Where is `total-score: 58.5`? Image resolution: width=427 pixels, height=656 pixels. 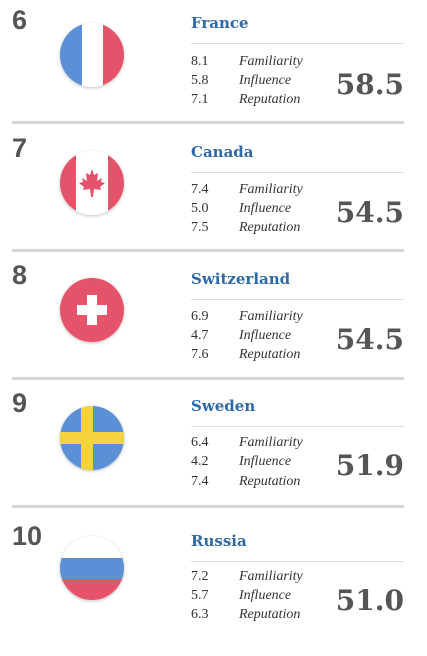
total-score: 58.5 is located at coordinates (369, 84).